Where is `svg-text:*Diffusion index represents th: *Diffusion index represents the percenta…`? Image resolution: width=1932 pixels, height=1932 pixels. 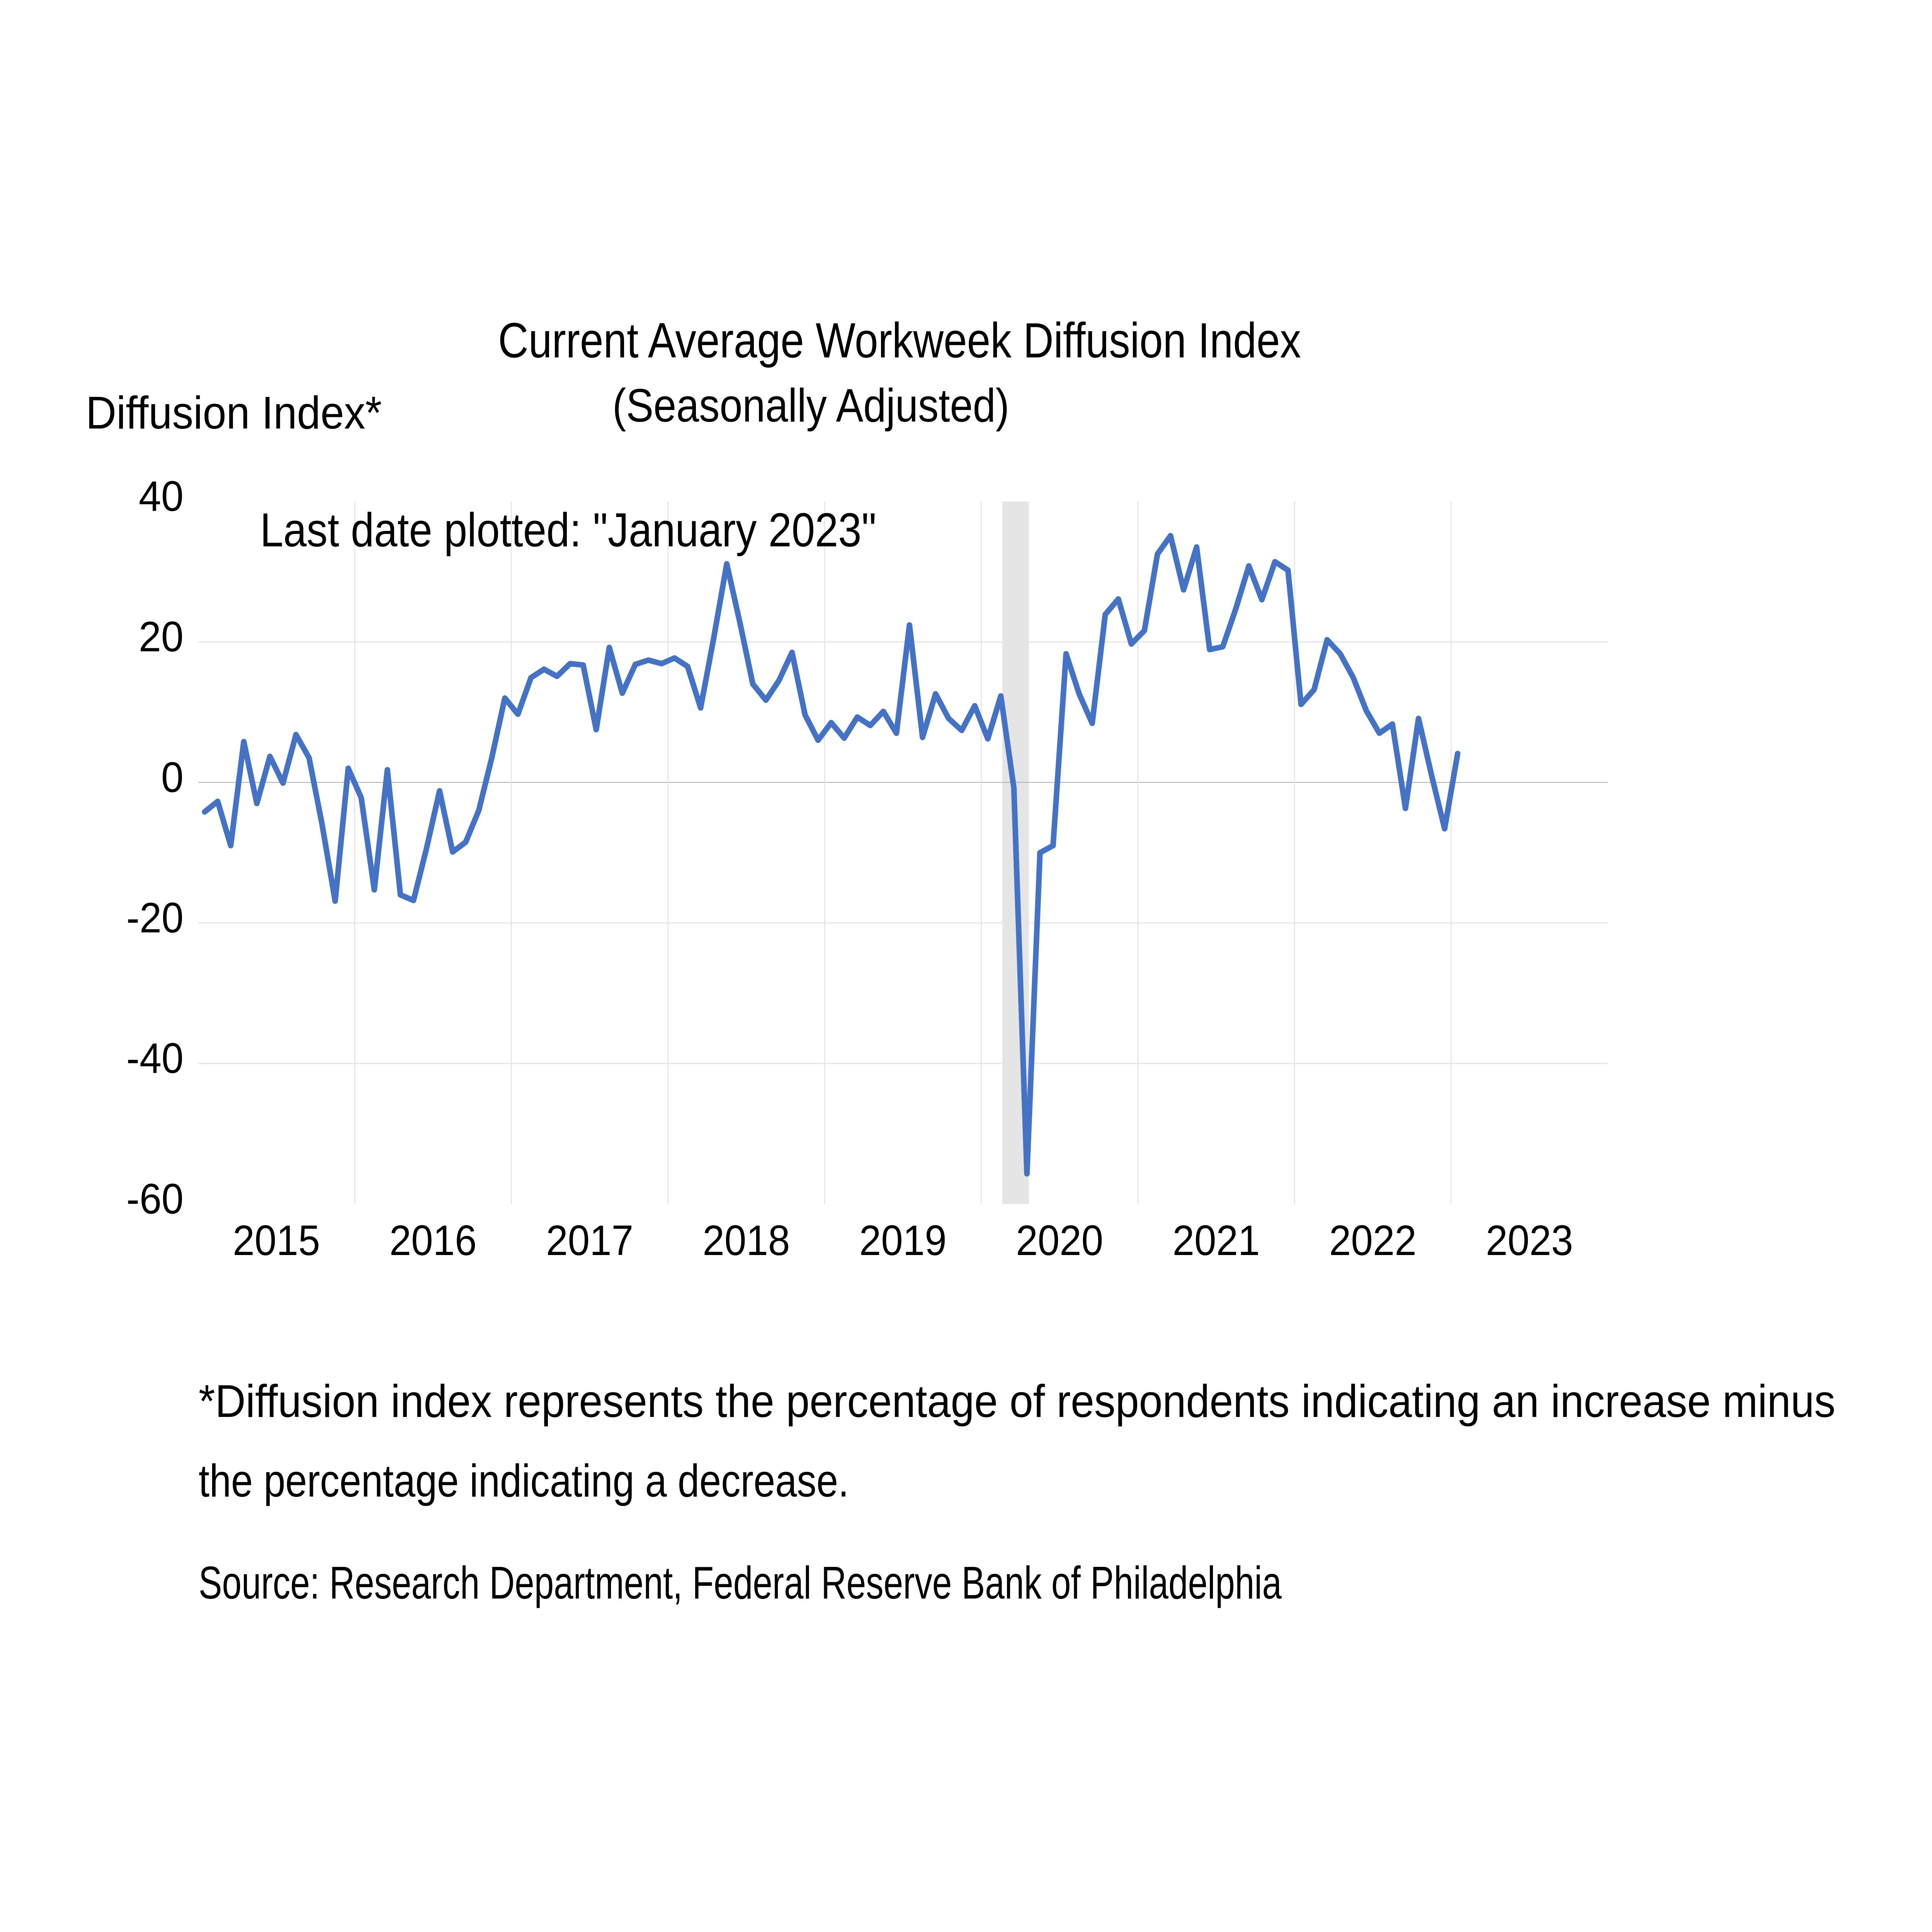 svg-text:*Diffusion index represents th: *Diffusion index represents the percenta… is located at coordinates (1017, 1402).